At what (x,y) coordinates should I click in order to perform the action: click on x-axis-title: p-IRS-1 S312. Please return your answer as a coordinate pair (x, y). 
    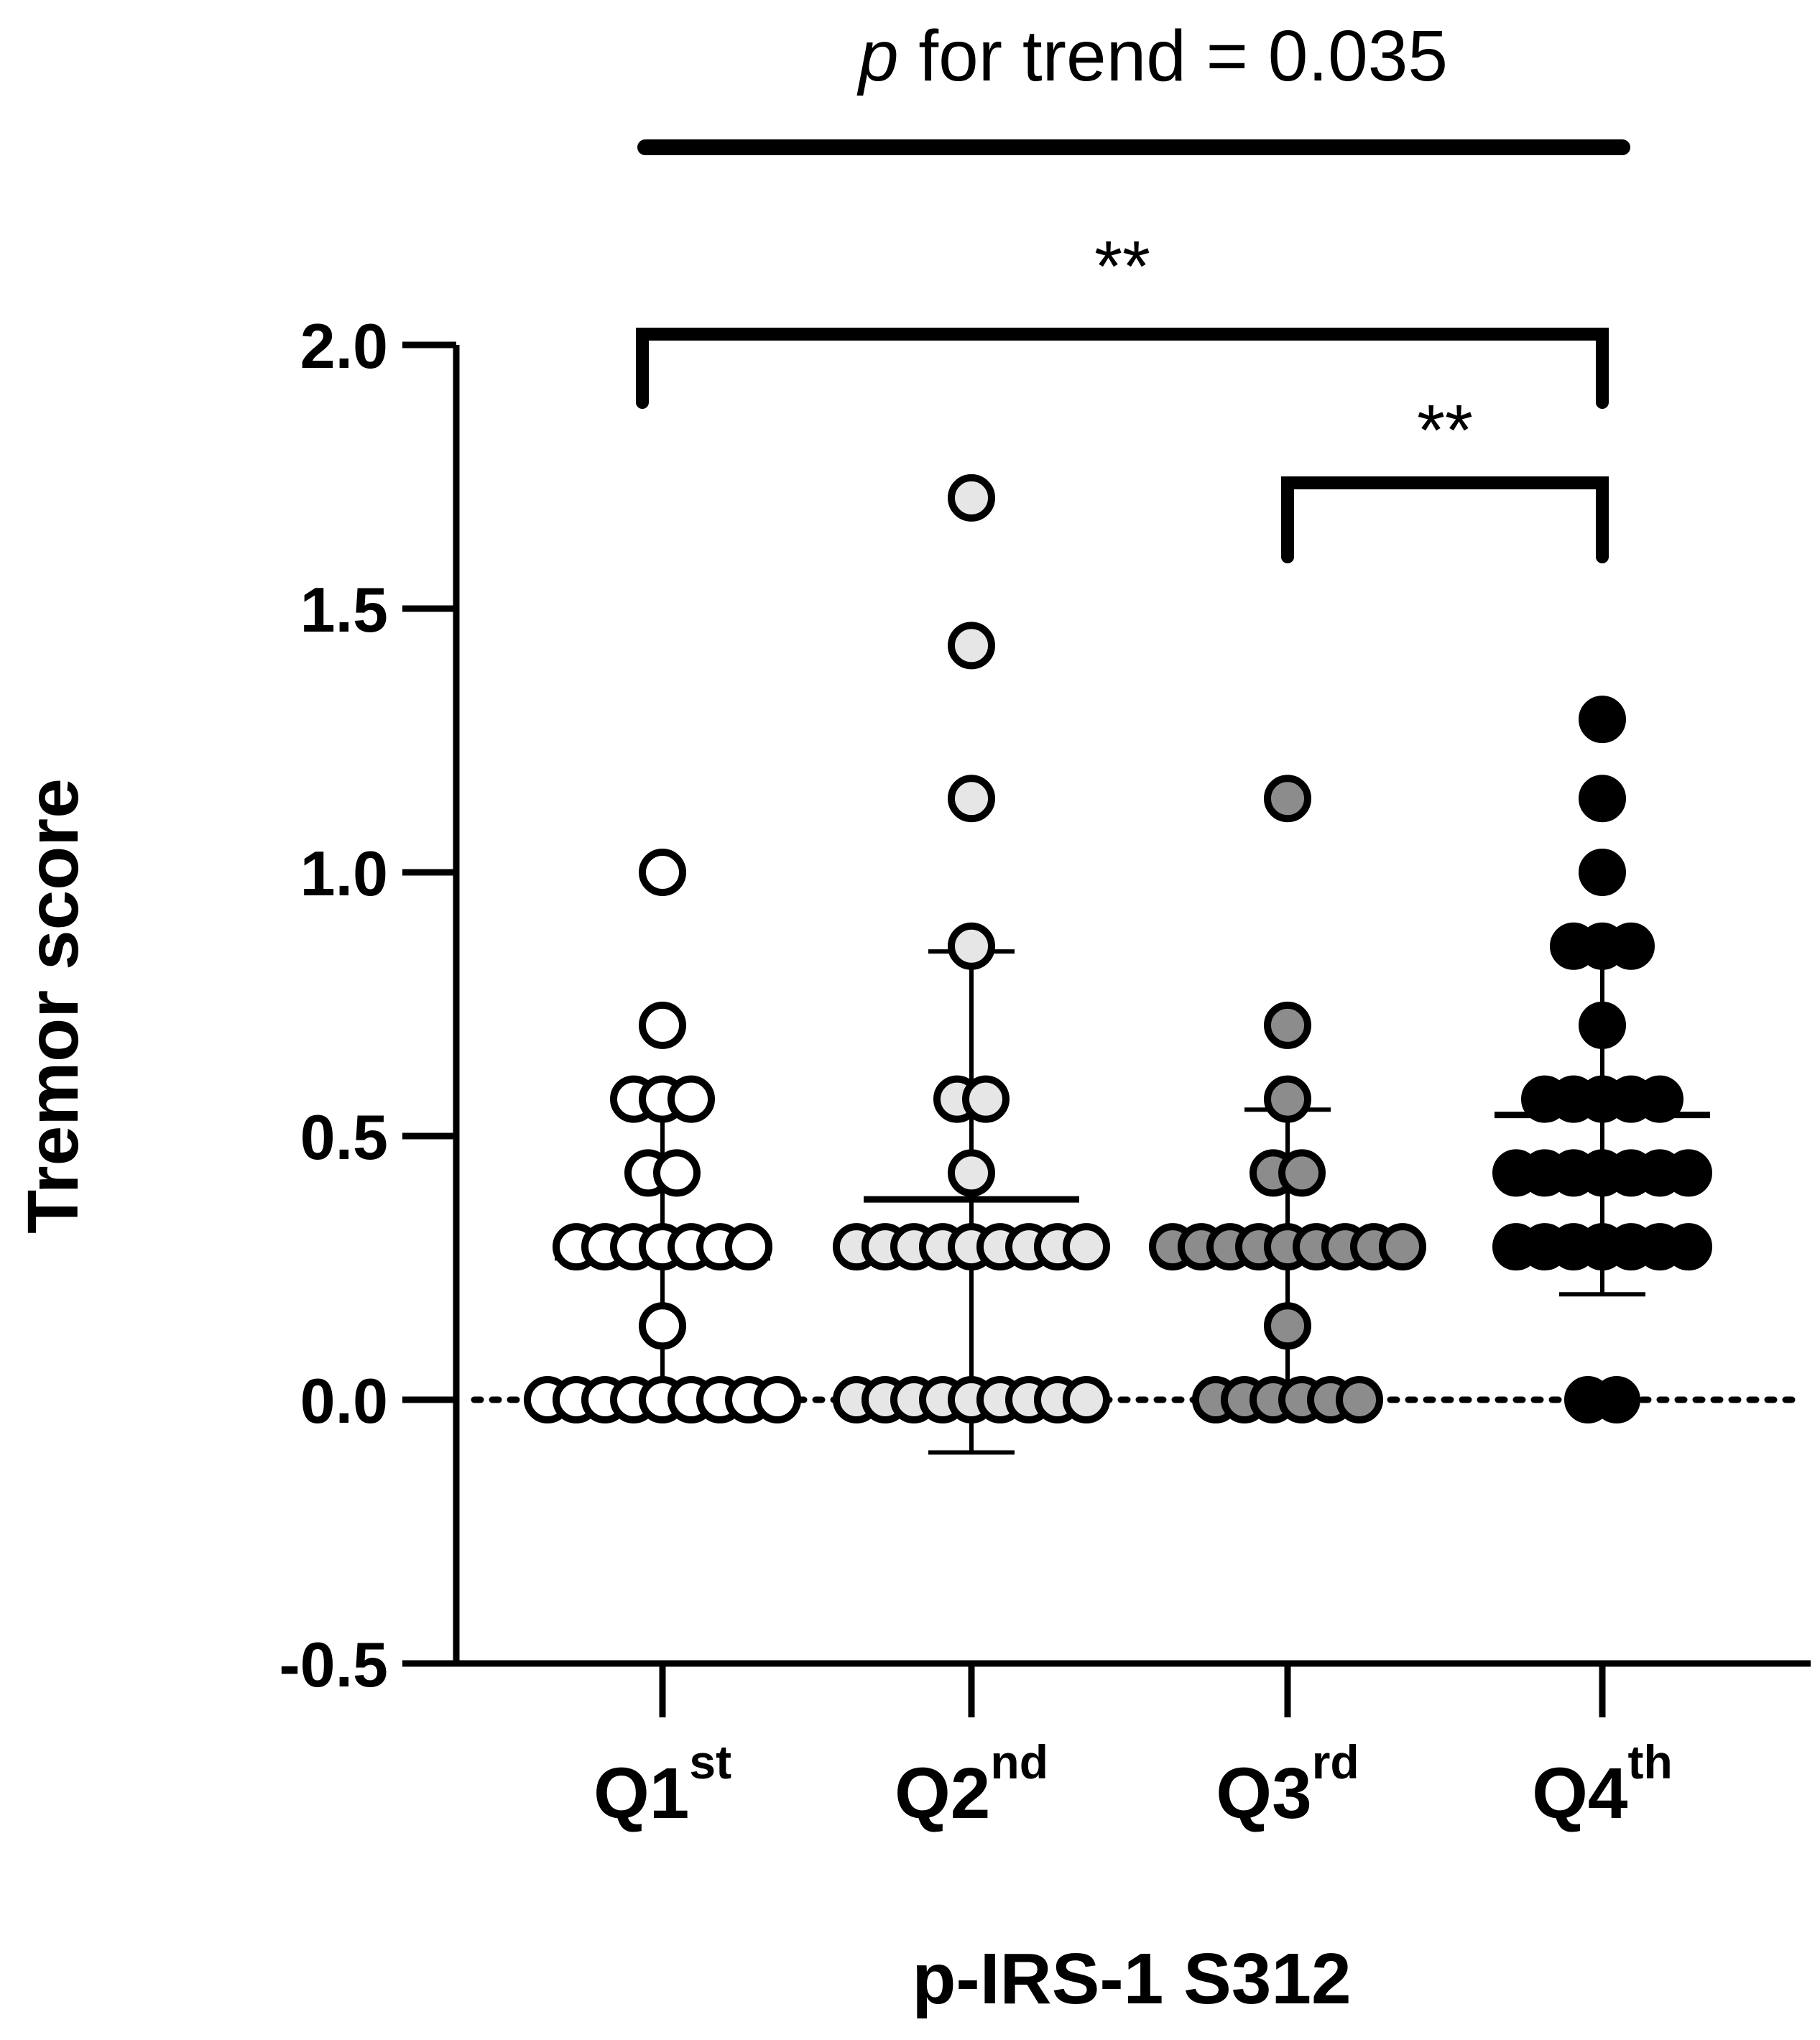
    Looking at the image, I should click on (1131, 1979).